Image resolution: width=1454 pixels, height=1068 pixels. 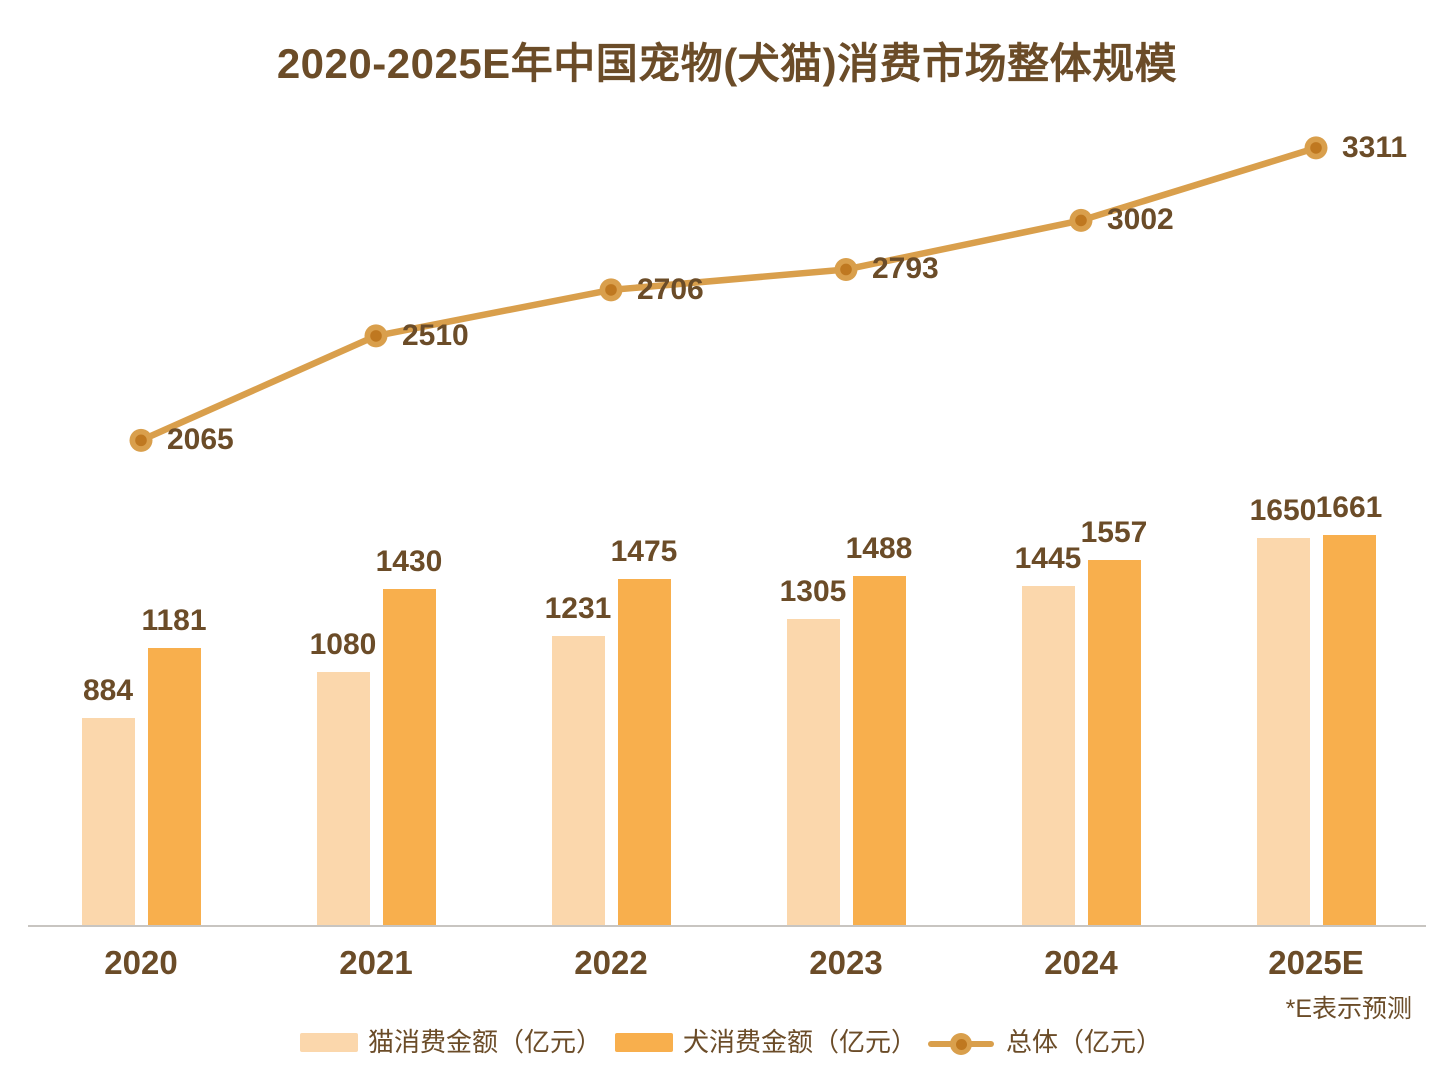 I want to click on x-axis-label: 2022, so click(x=611, y=962).